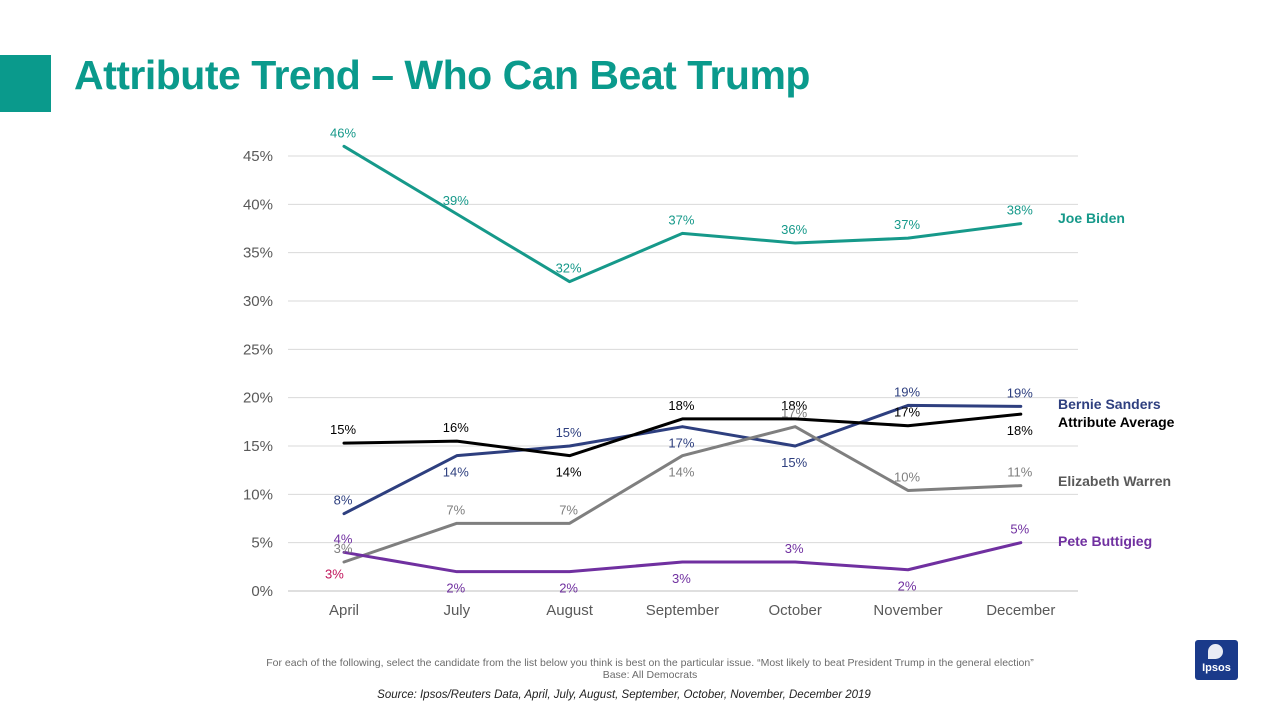  What do you see at coordinates (1216, 668) in the screenshot?
I see `ipsos-logo-text: Ipsos` at bounding box center [1216, 668].